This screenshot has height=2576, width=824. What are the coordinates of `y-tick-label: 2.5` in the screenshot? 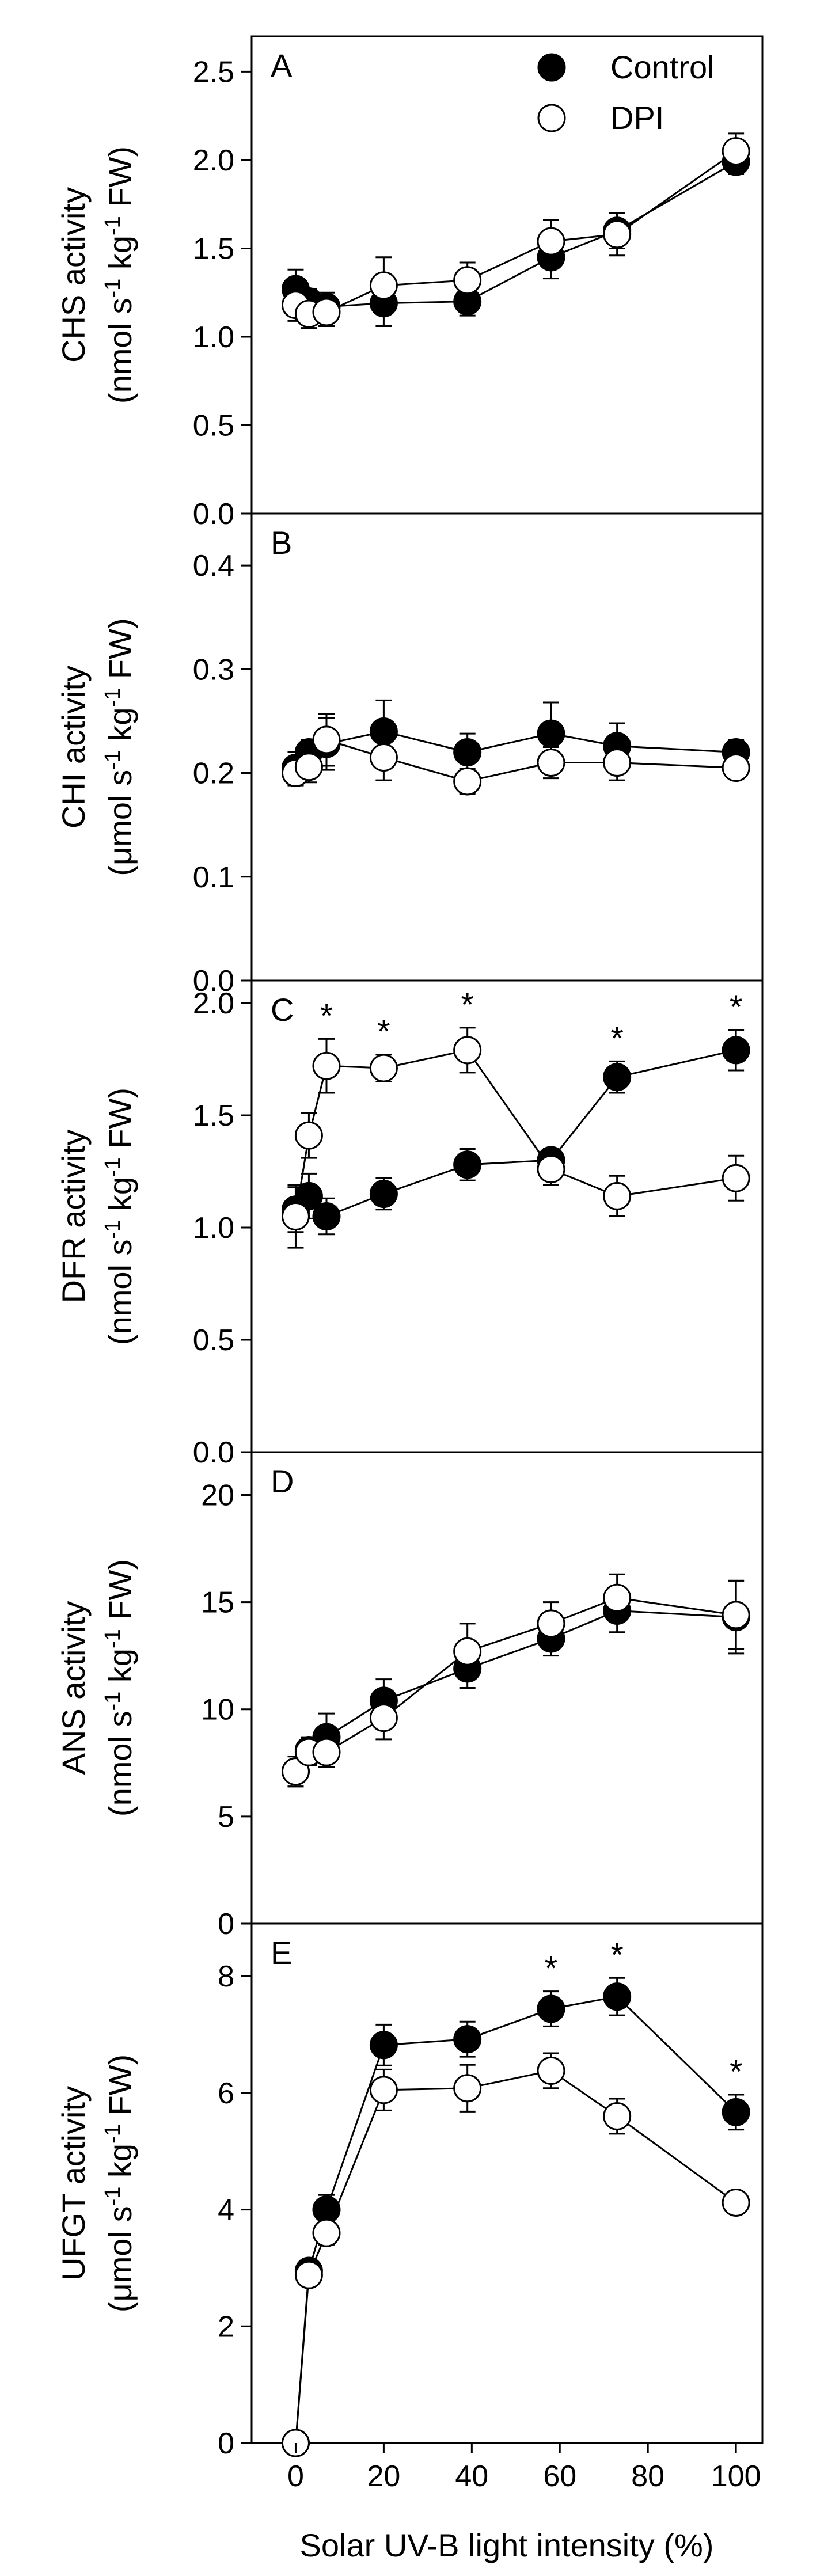 It's located at (213, 72).